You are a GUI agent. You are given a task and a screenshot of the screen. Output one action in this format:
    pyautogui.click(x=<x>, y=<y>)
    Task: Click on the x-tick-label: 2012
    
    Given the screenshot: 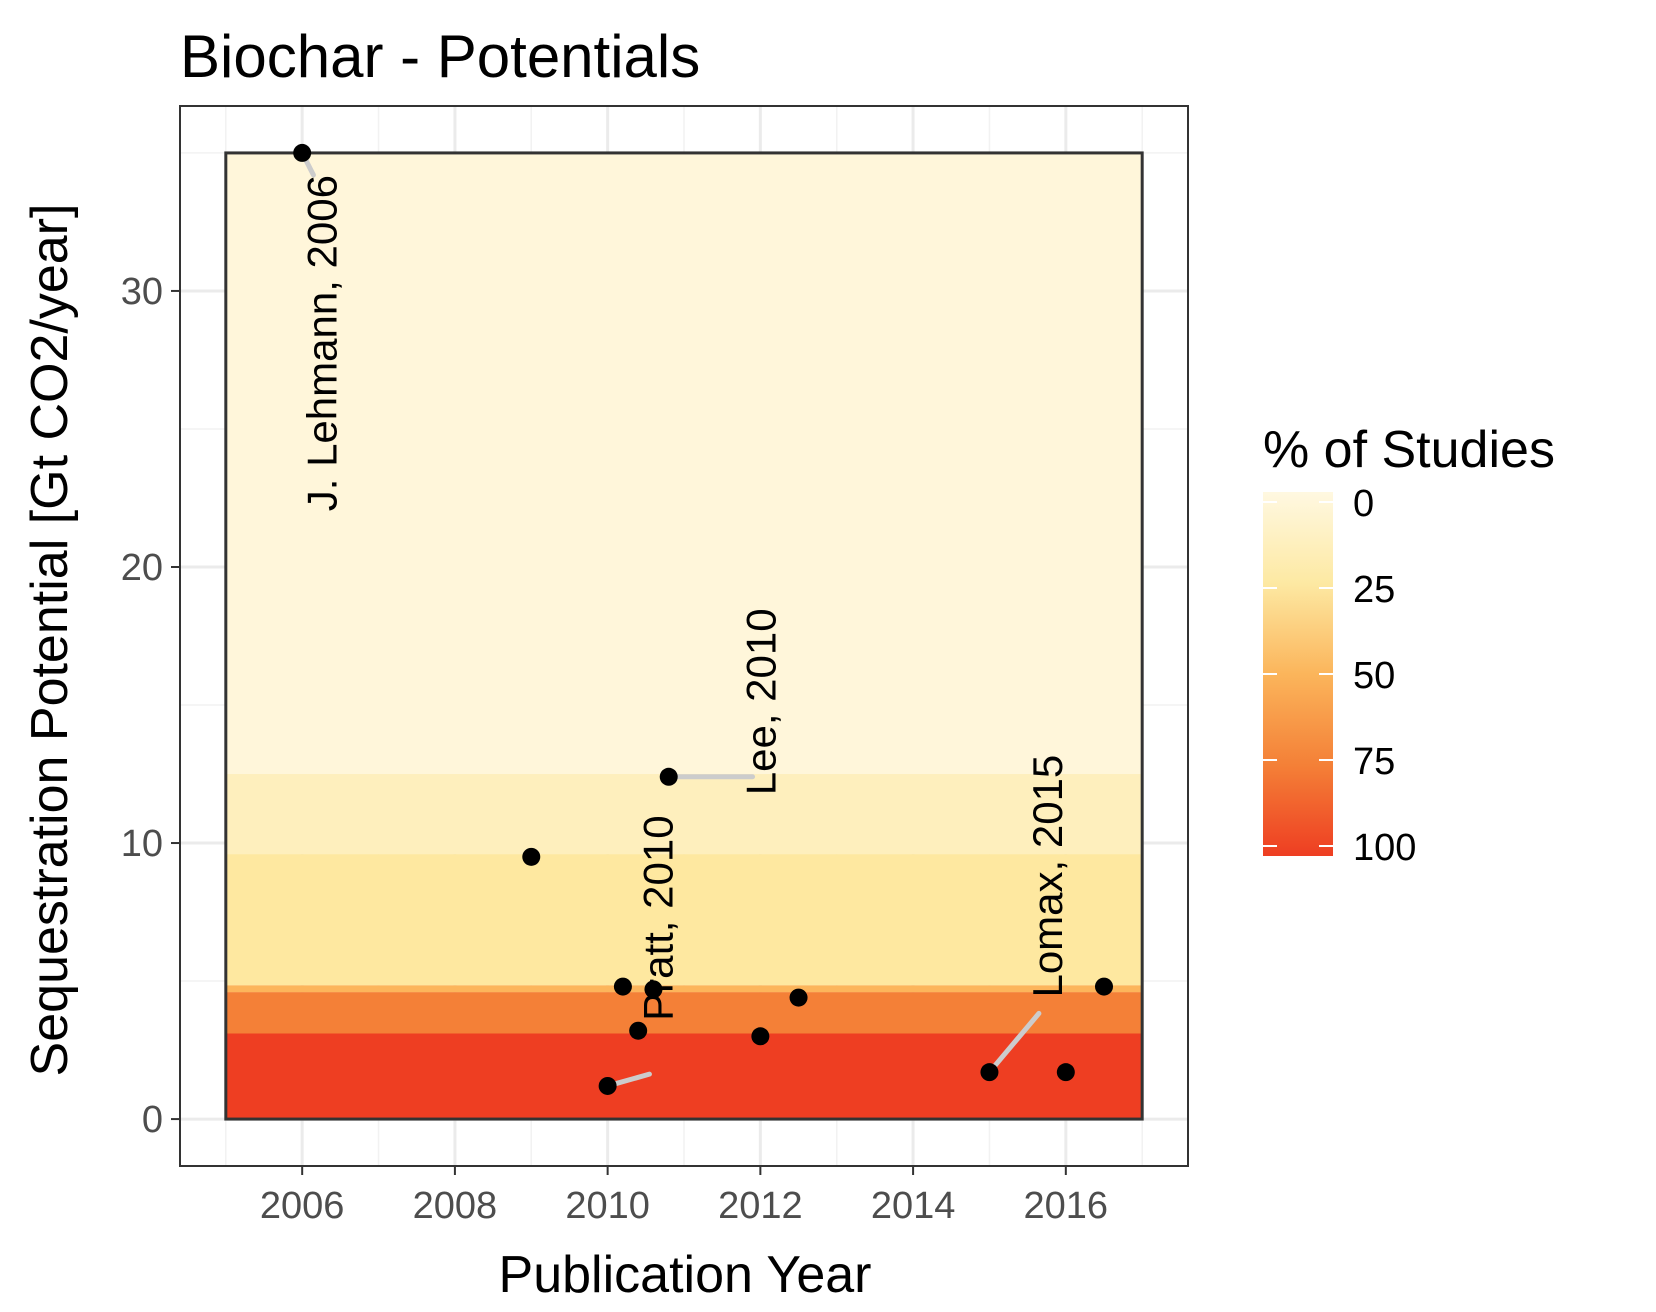 What is the action you would take?
    pyautogui.click(x=760, y=1206)
    